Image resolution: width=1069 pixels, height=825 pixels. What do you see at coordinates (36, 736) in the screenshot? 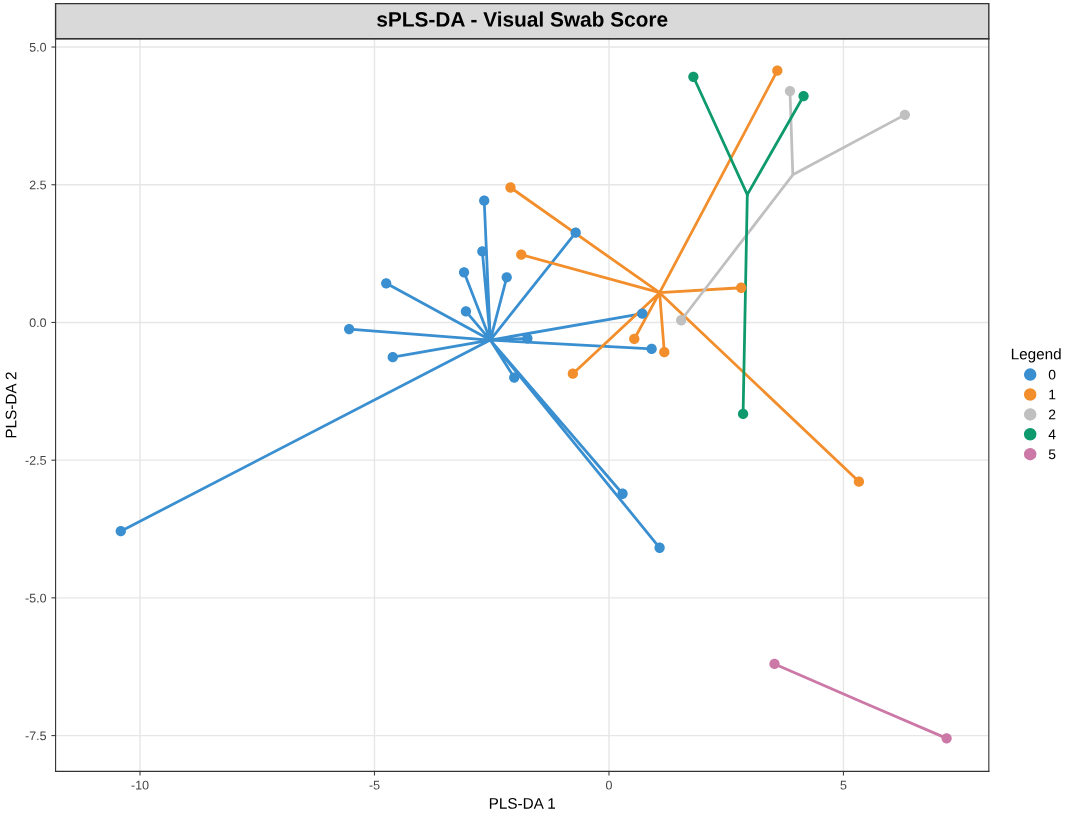
I see `y-tick-label: -7.5` at bounding box center [36, 736].